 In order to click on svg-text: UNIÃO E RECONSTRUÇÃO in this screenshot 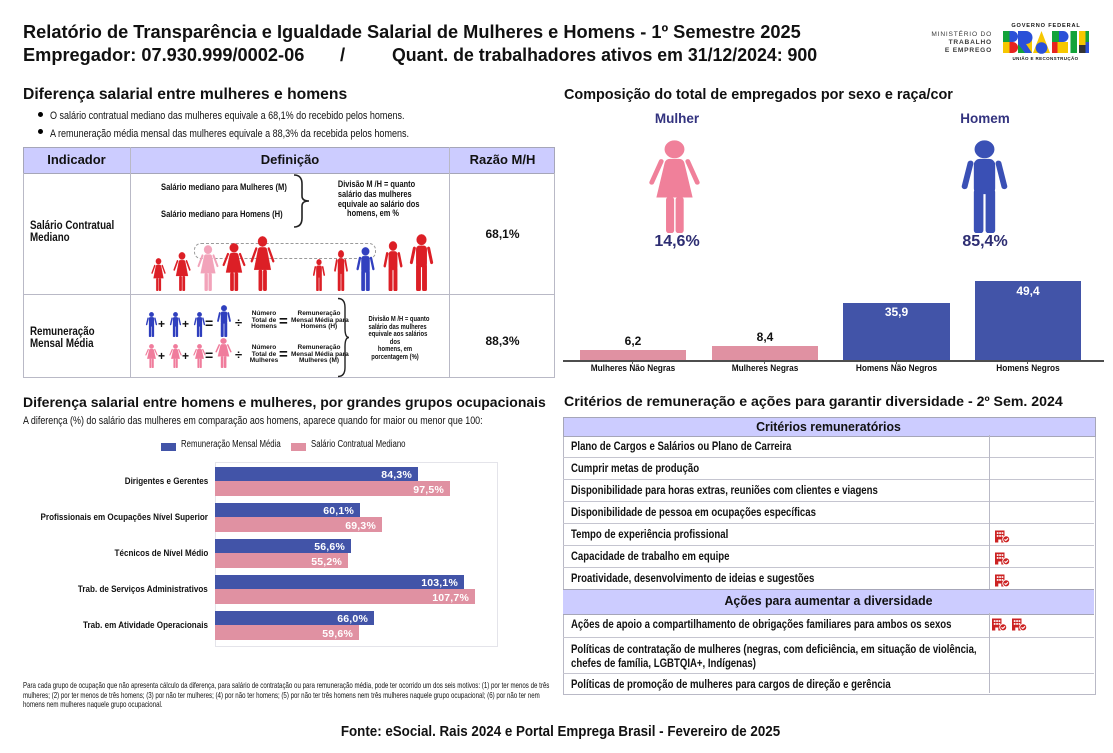, I will do `click(1045, 58)`.